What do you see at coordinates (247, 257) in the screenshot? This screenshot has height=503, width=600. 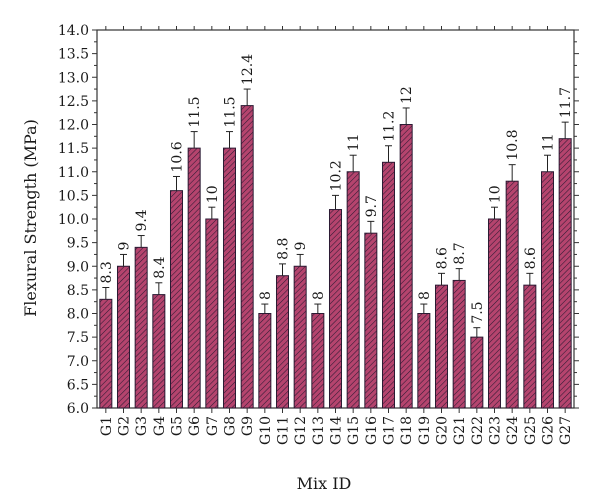 I see `bar-G9` at bounding box center [247, 257].